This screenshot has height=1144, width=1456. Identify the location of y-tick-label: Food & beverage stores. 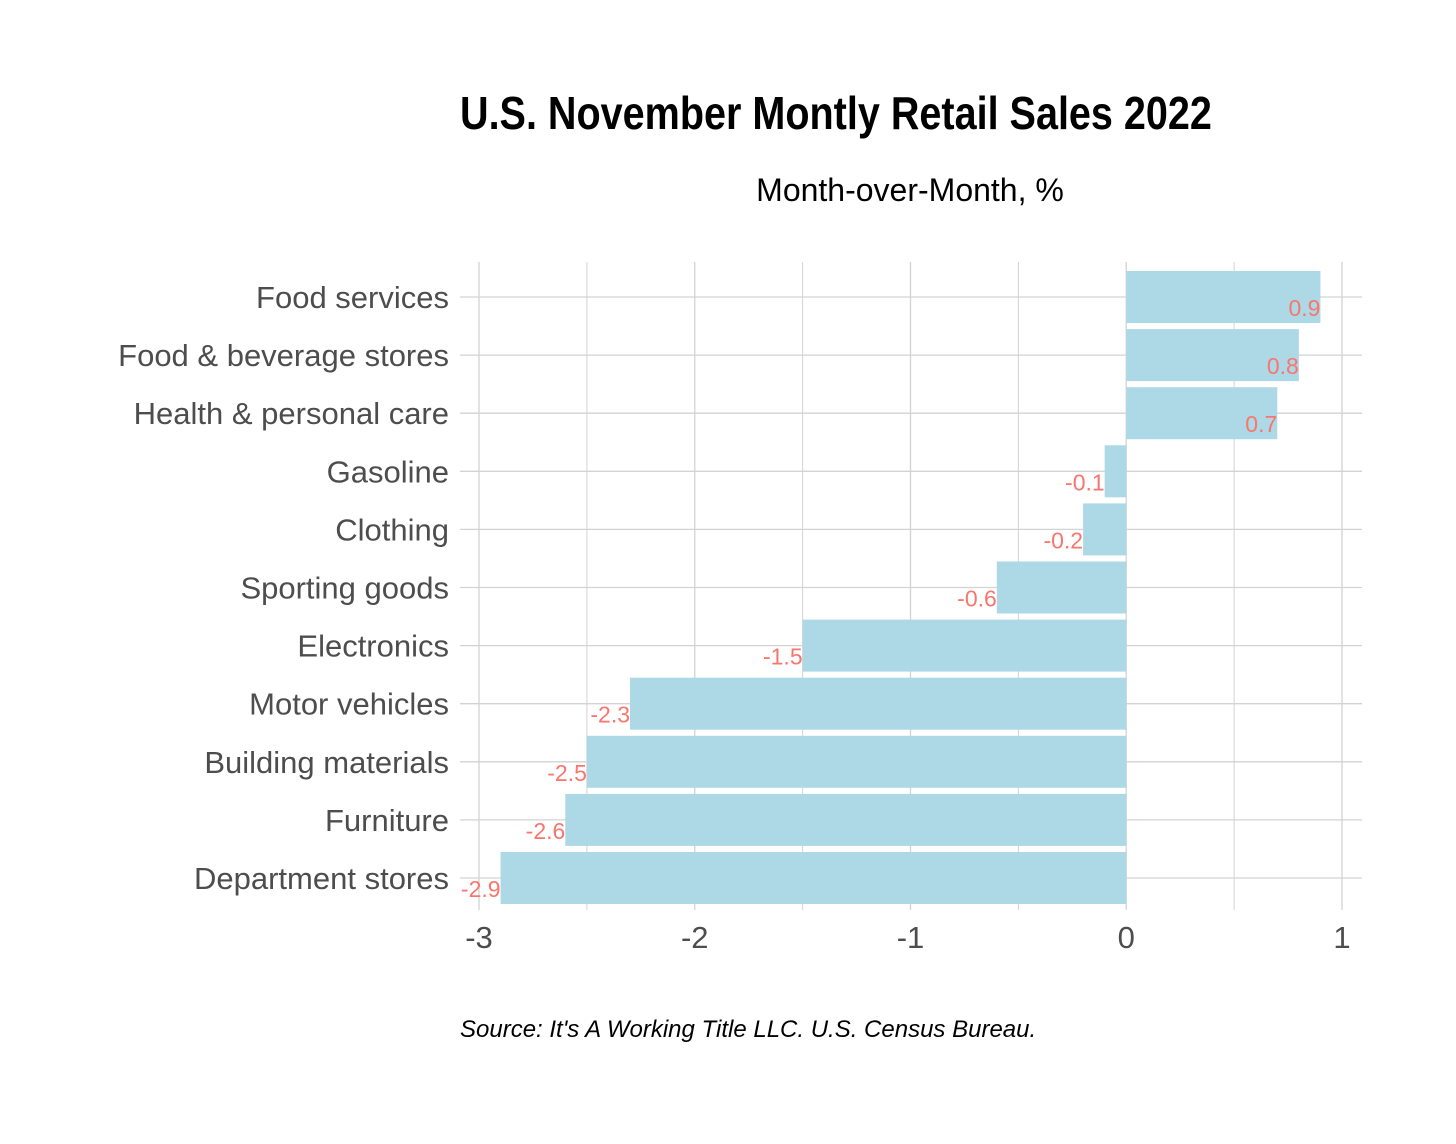
(283, 355).